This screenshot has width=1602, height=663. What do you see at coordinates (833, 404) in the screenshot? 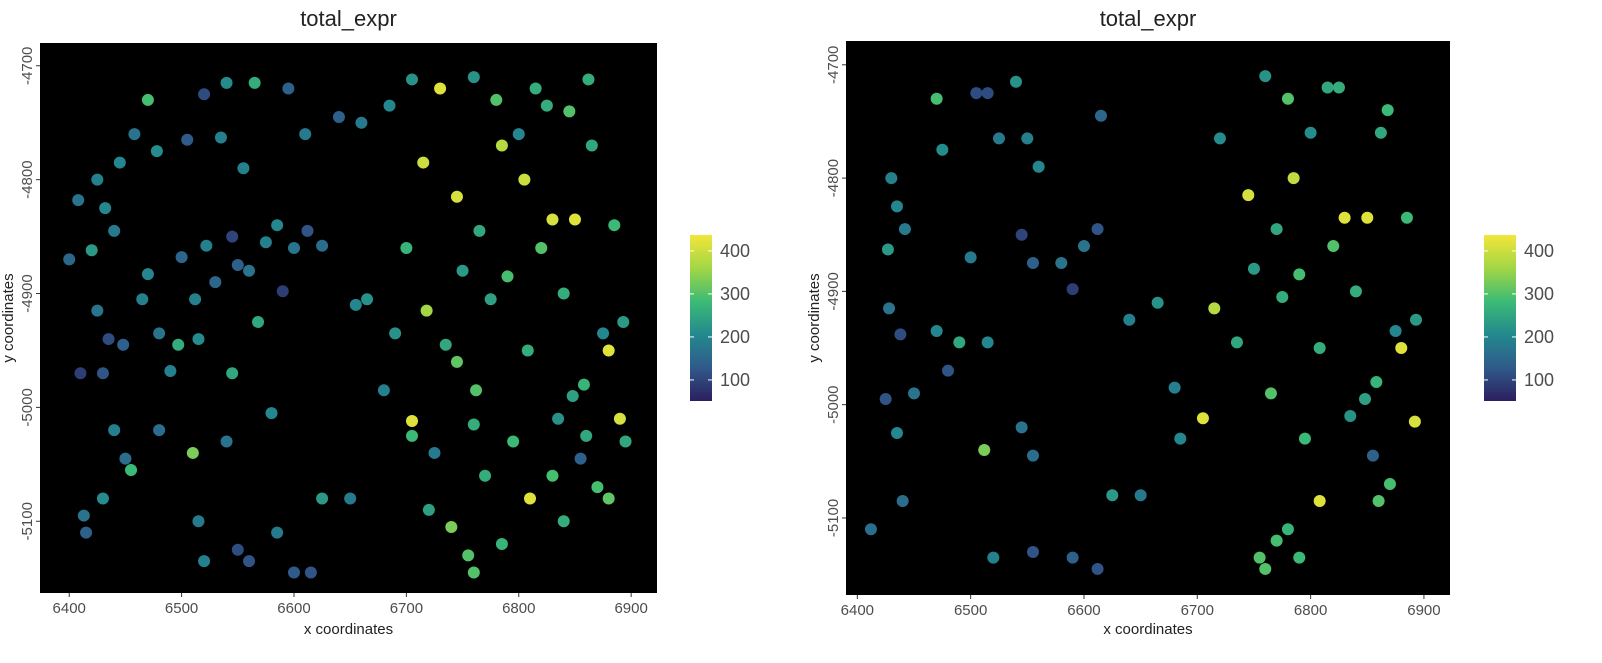
I see `y-tick-label: -5000` at bounding box center [833, 404].